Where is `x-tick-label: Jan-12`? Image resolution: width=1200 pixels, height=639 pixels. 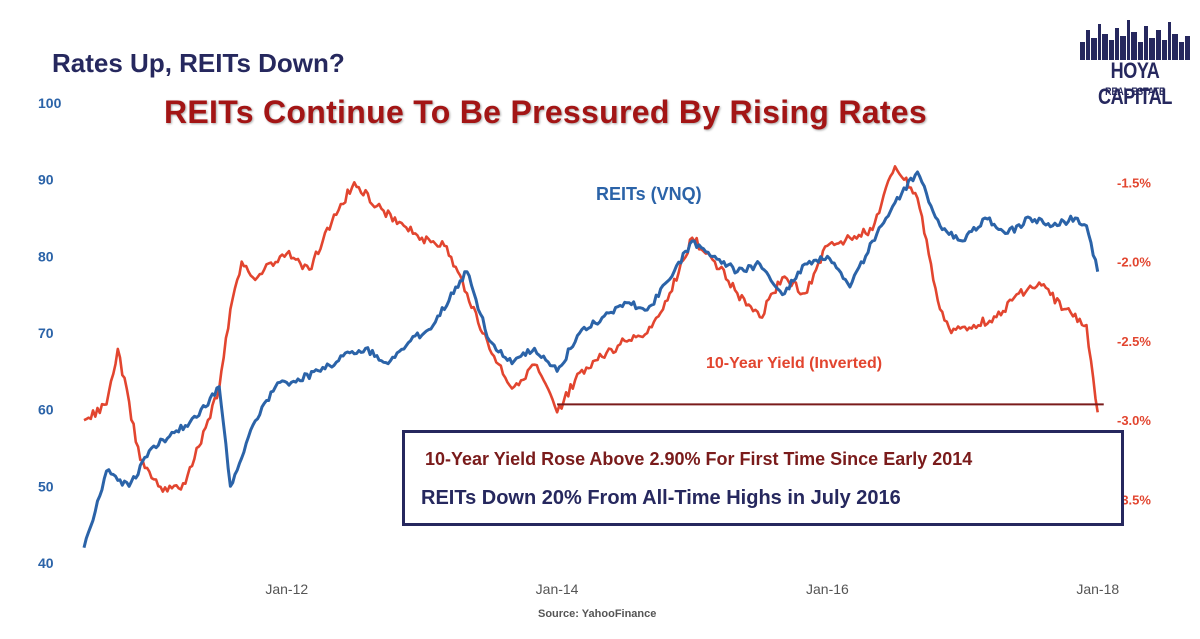 x-tick-label: Jan-12 is located at coordinates (286, 589).